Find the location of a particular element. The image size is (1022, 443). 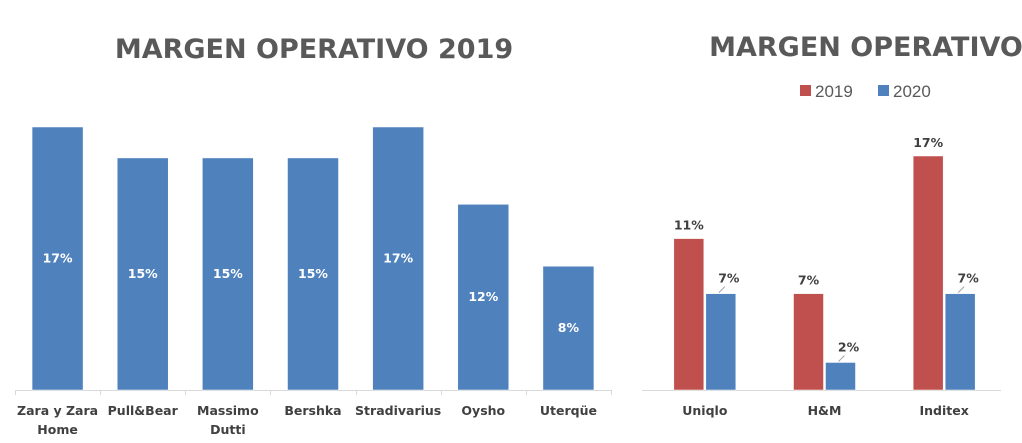

data-label-pull-bear: 15% is located at coordinates (143, 273).